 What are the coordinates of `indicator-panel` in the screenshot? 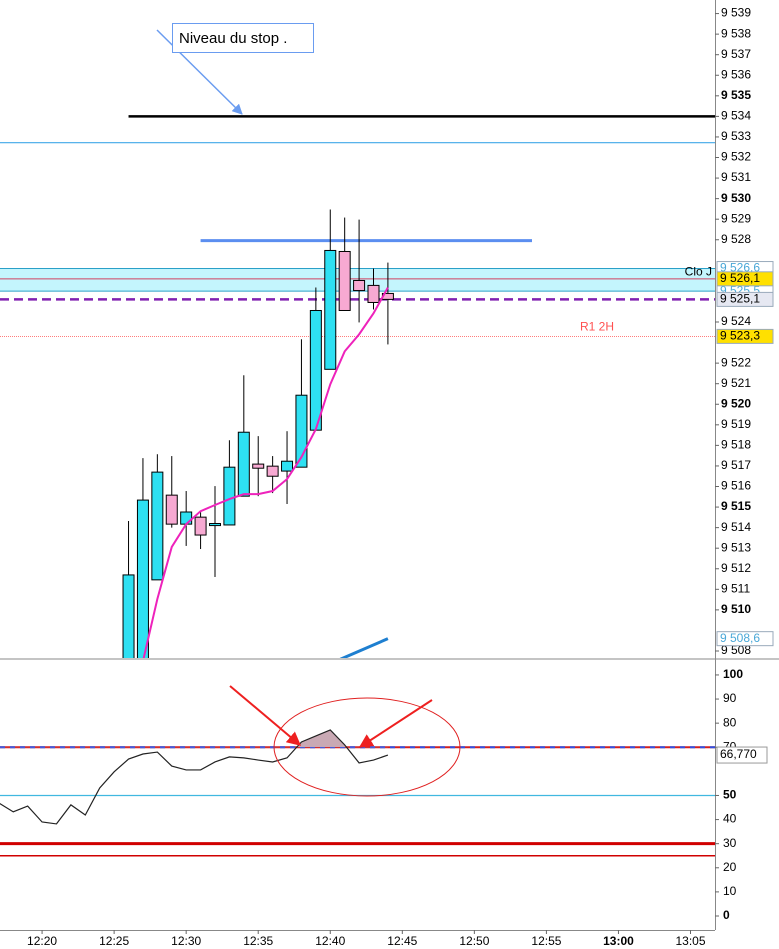 It's located at (357, 793).